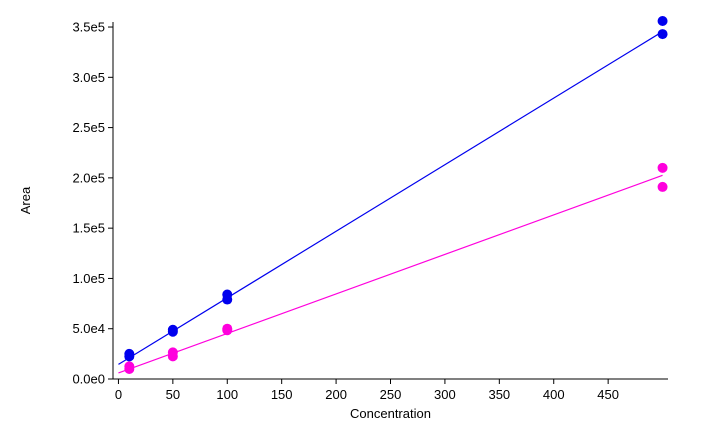  Describe the element at coordinates (282, 394) in the screenshot. I see `x-tick-label: 150` at that location.